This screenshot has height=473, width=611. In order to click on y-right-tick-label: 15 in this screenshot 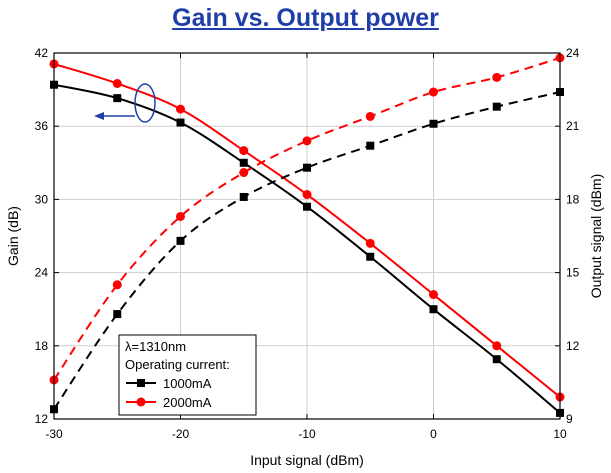, I will do `click(573, 273)`.